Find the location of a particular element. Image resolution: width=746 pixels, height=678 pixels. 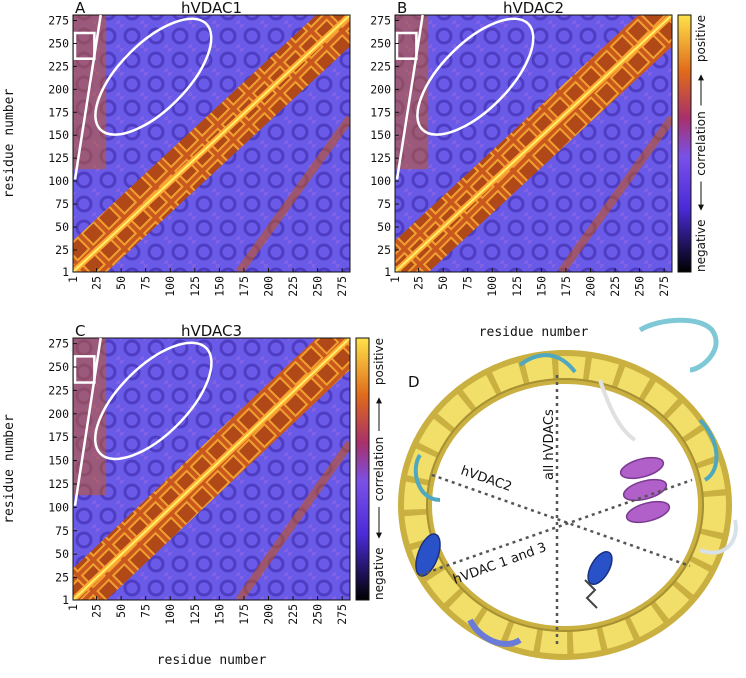

panel-label: D is located at coordinates (414, 382).